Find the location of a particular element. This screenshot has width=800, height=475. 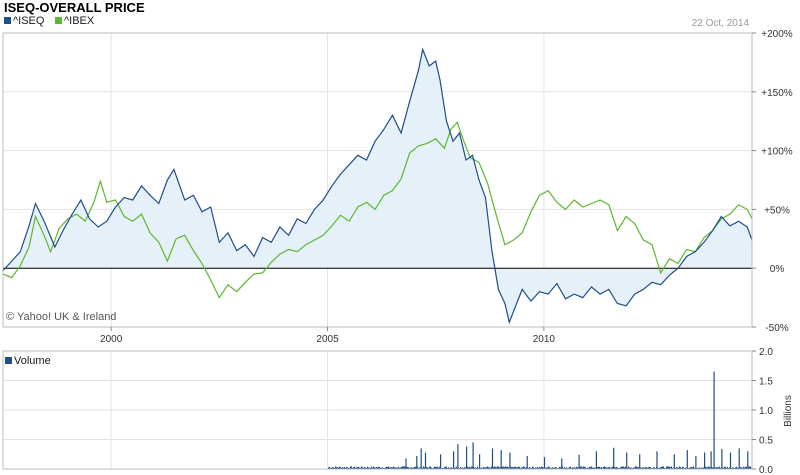

x-tick-label: 2000 is located at coordinates (111, 339).